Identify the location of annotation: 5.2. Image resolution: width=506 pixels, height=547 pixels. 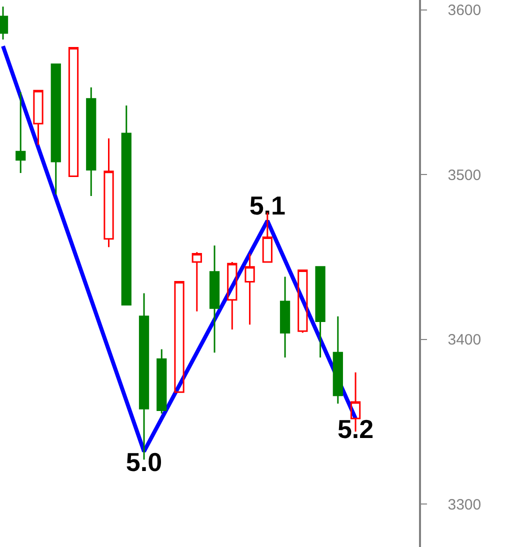
(355, 429).